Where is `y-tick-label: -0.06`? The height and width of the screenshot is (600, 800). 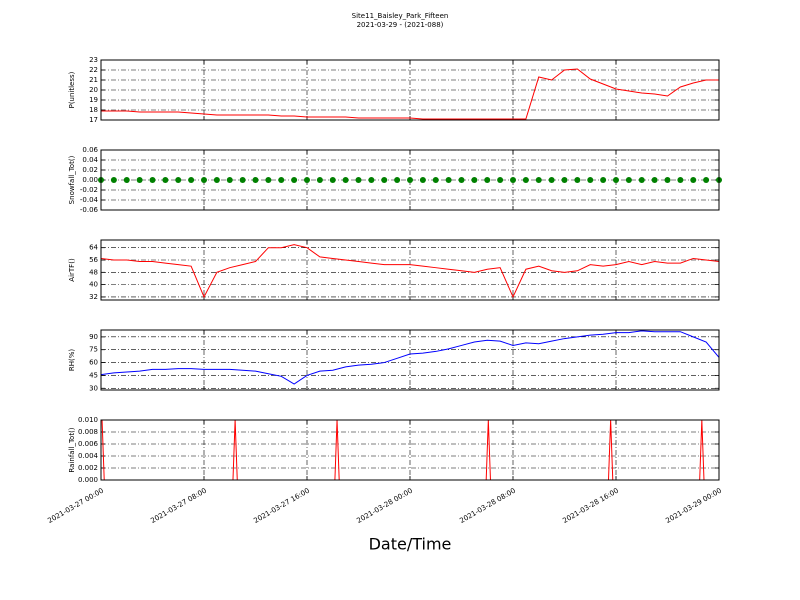 y-tick-label: -0.06 is located at coordinates (89, 210).